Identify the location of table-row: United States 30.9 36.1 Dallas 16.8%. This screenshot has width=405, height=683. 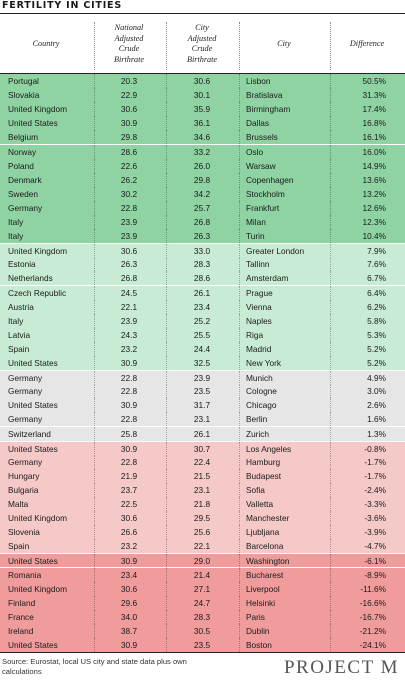
(202, 123).